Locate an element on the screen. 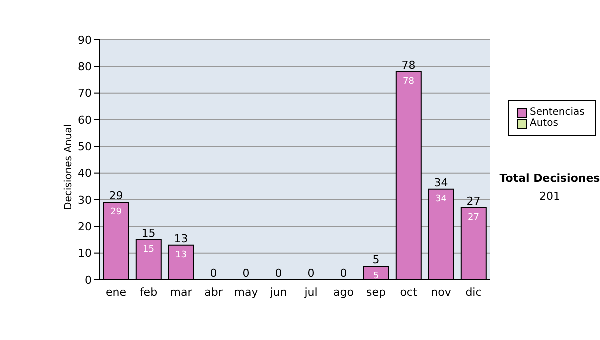 The height and width of the screenshot is (340, 600). y-tick-label: 60 is located at coordinates (85, 120).